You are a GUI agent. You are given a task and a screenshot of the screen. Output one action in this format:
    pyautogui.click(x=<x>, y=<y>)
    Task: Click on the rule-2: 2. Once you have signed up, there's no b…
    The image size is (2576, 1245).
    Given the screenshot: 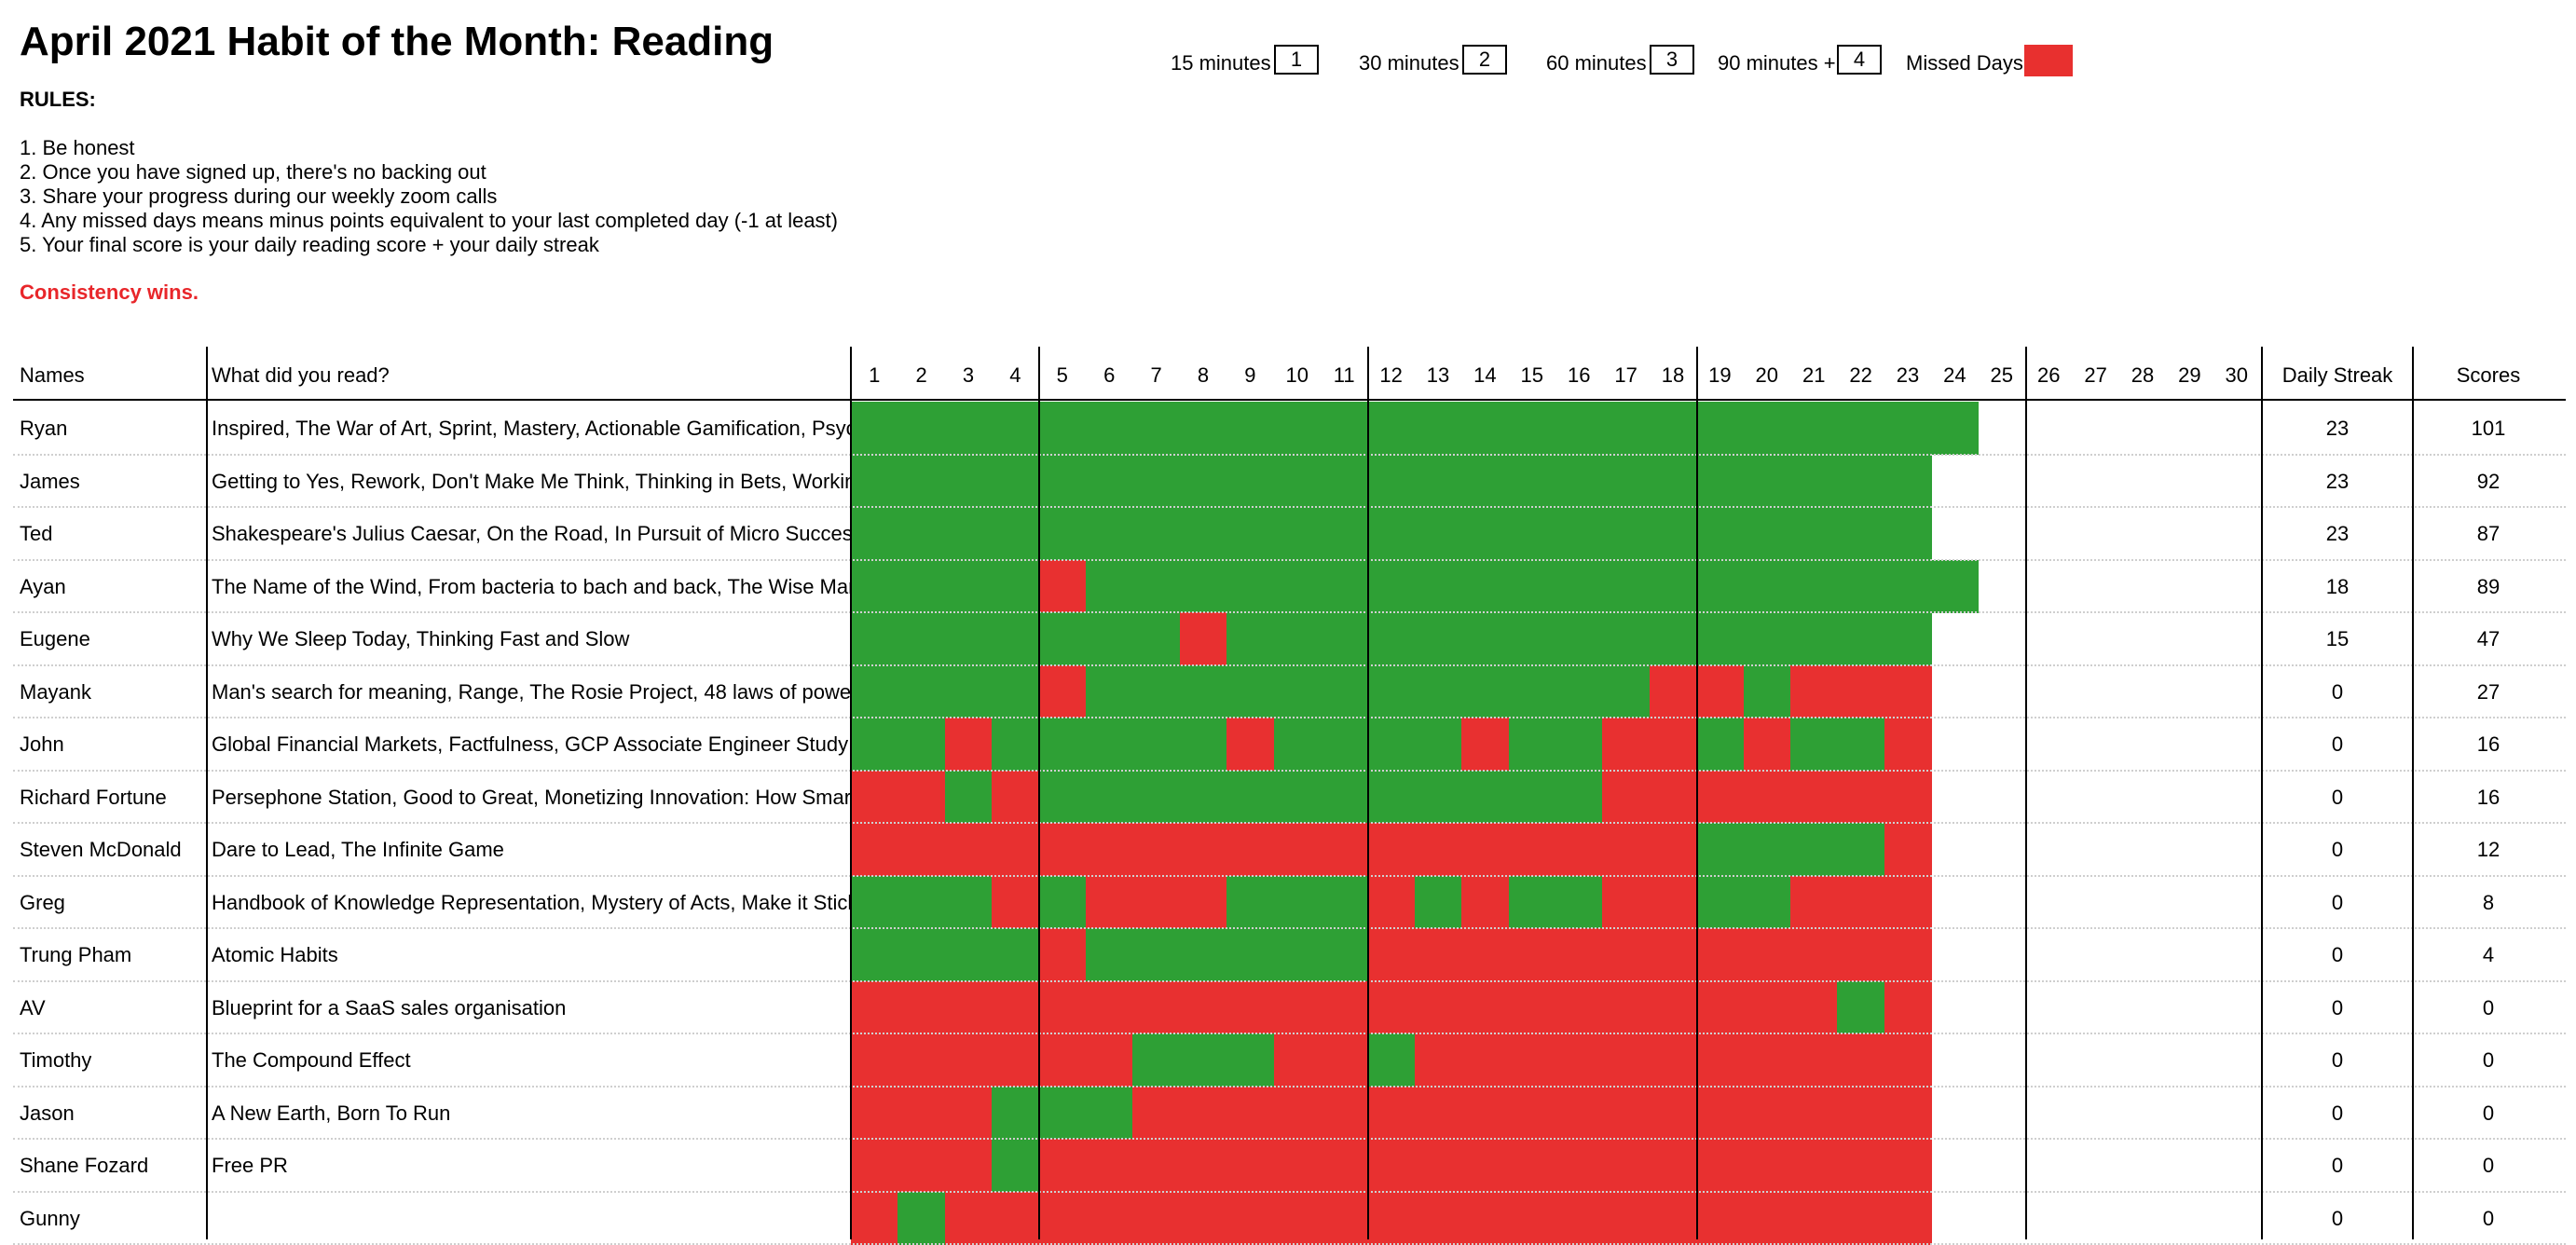 What is the action you would take?
    pyautogui.click(x=253, y=172)
    